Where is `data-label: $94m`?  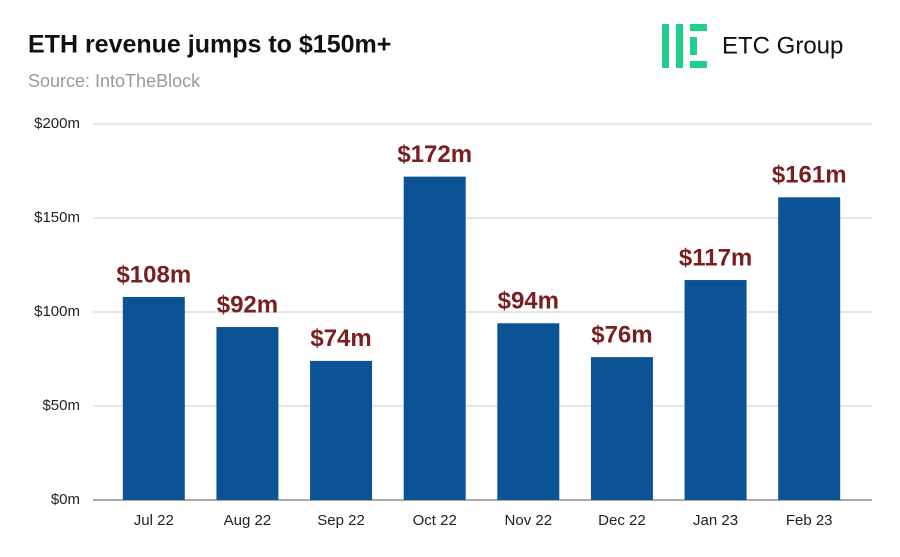 data-label: $94m is located at coordinates (528, 301).